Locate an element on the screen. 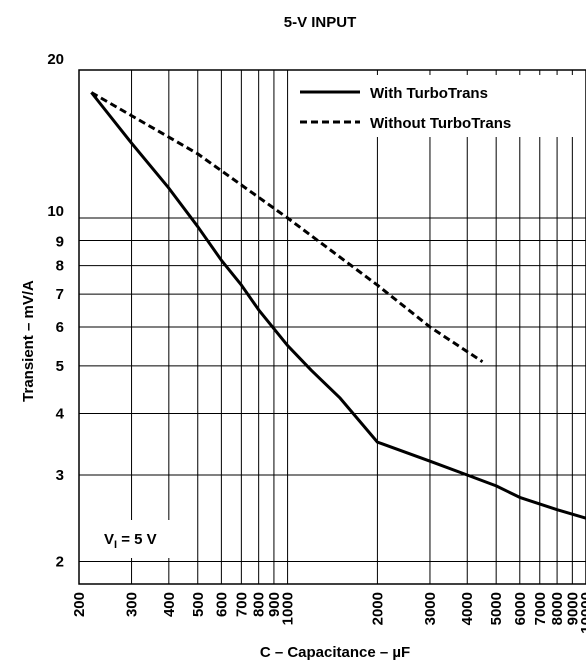 The height and width of the screenshot is (666, 586). x-tick-label: 700 is located at coordinates (241, 604).